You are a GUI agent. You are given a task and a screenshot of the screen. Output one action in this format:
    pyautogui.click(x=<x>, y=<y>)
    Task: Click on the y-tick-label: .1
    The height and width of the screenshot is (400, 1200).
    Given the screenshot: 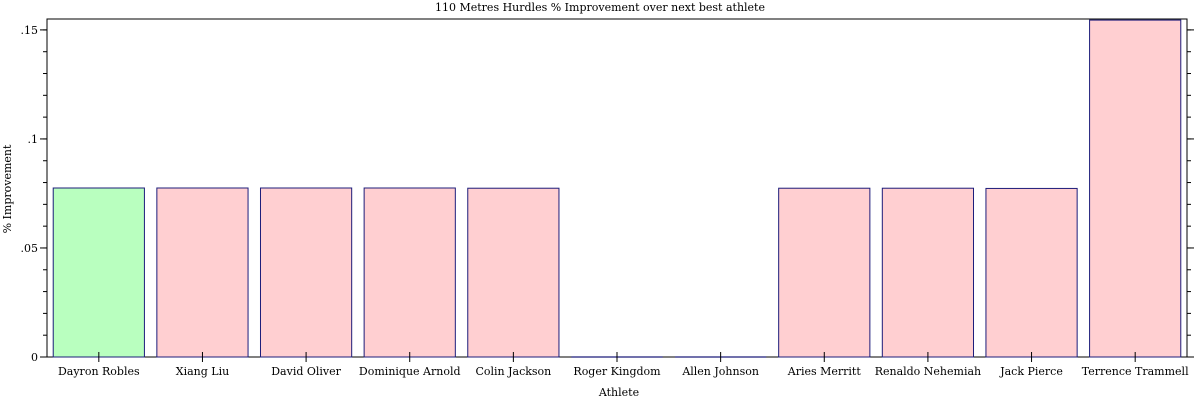 What is the action you would take?
    pyautogui.click(x=33, y=139)
    